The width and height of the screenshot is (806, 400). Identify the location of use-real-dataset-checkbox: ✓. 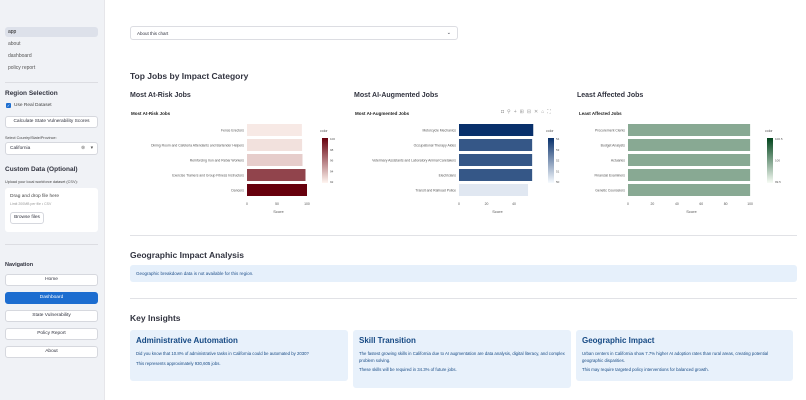
(8, 105).